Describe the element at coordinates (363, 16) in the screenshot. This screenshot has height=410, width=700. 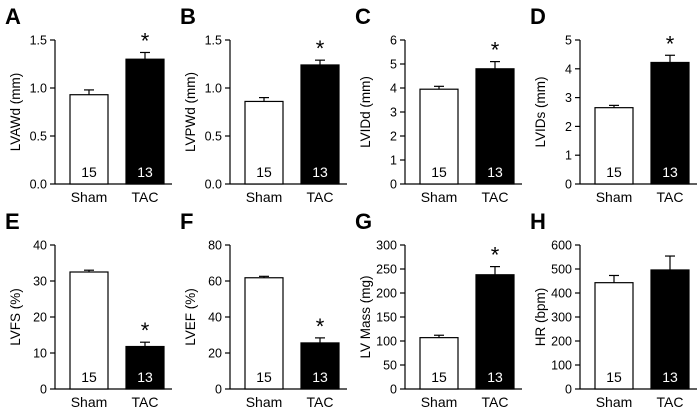
I see `panel-letter: C` at that location.